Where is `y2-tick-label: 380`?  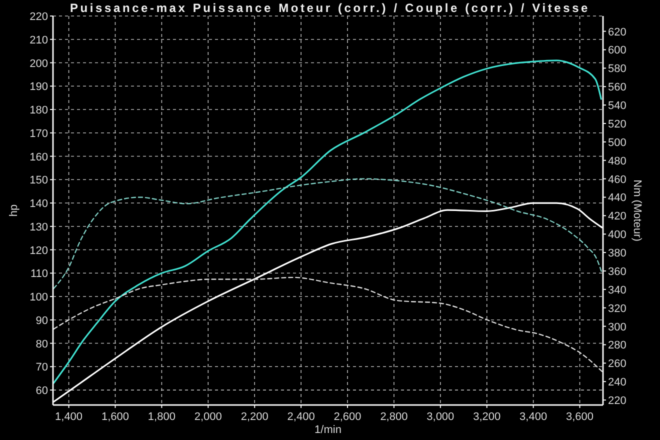
y2-tick-label: 380 is located at coordinates (617, 254).